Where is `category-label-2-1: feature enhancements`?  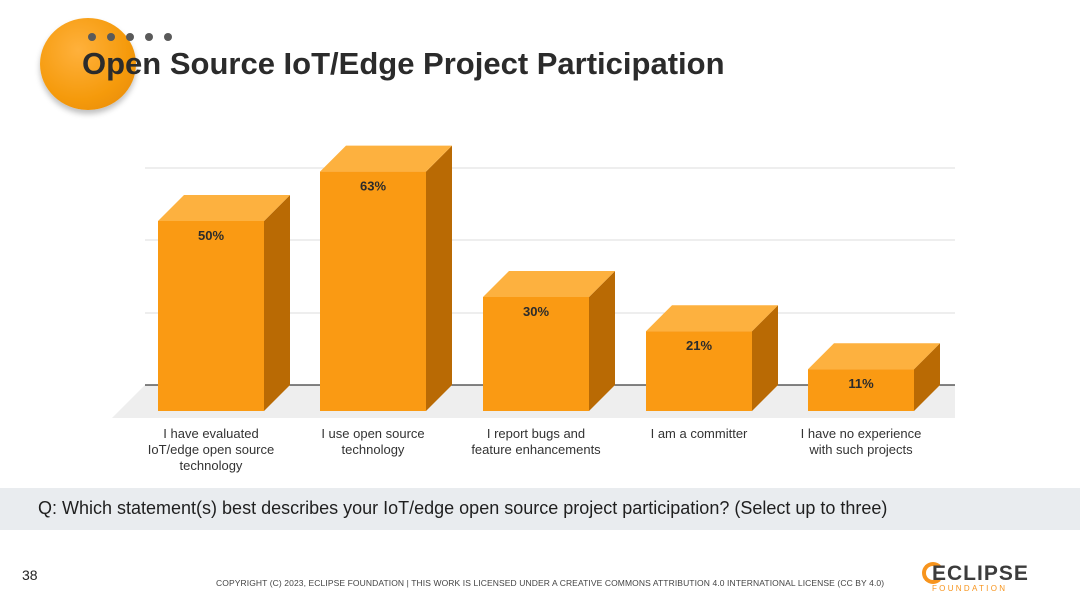
category-label-2-1: feature enhancements is located at coordinates (536, 449).